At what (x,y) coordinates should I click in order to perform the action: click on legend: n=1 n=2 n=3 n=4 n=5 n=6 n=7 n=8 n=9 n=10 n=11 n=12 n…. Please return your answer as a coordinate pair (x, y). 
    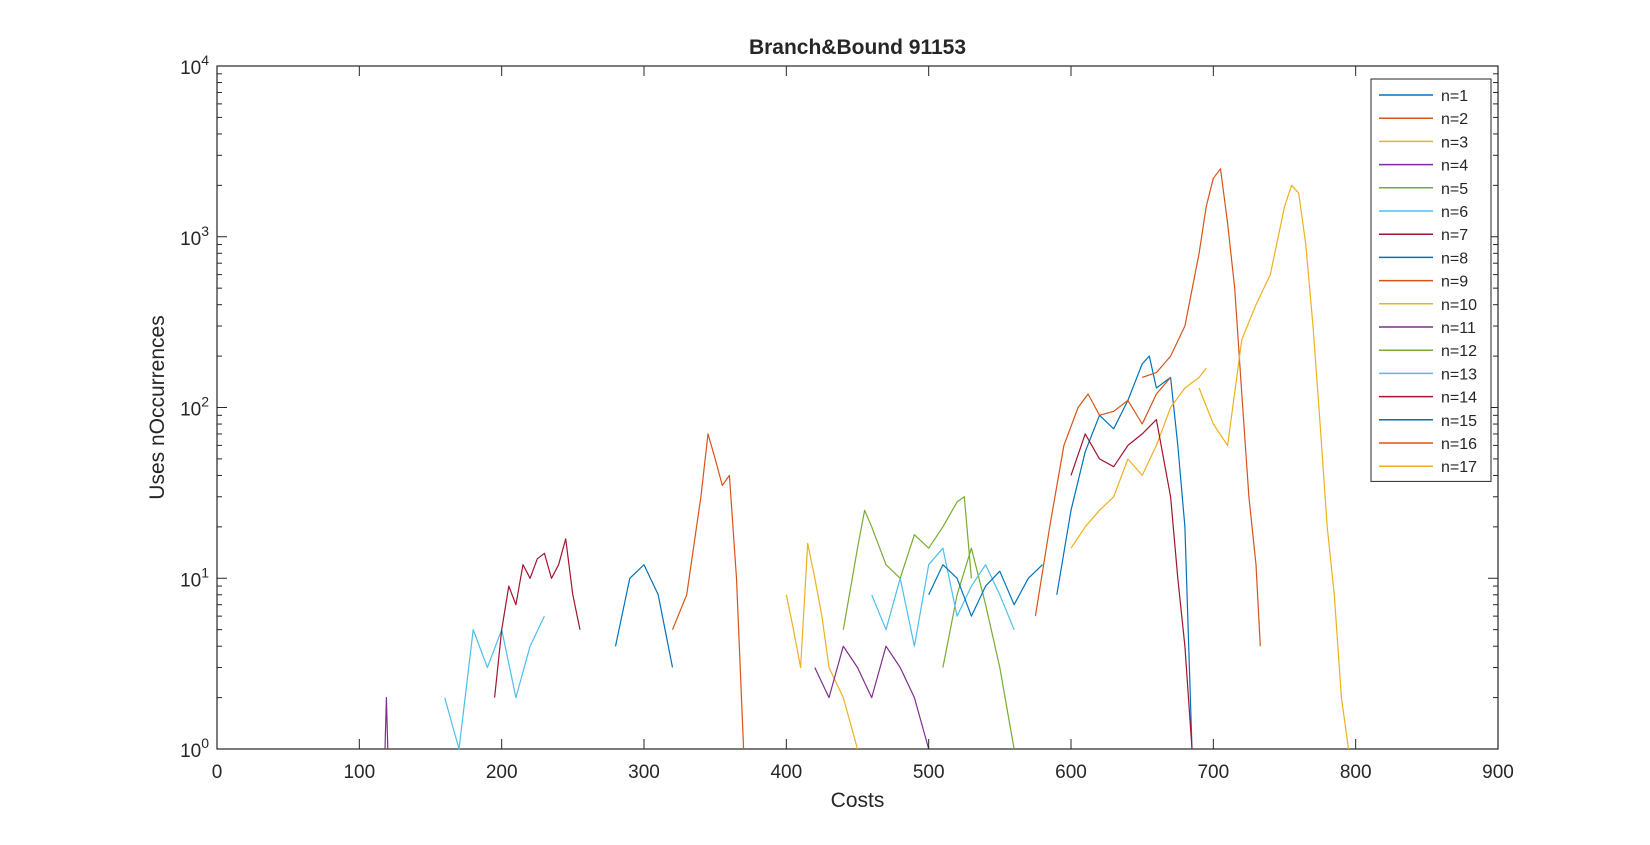
    Looking at the image, I should click on (1431, 280).